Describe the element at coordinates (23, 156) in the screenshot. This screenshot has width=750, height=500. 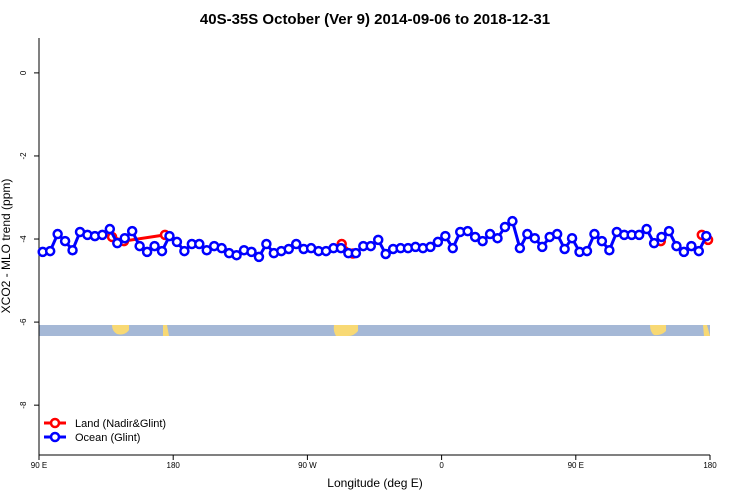
I see `y-tick-label: -2` at that location.